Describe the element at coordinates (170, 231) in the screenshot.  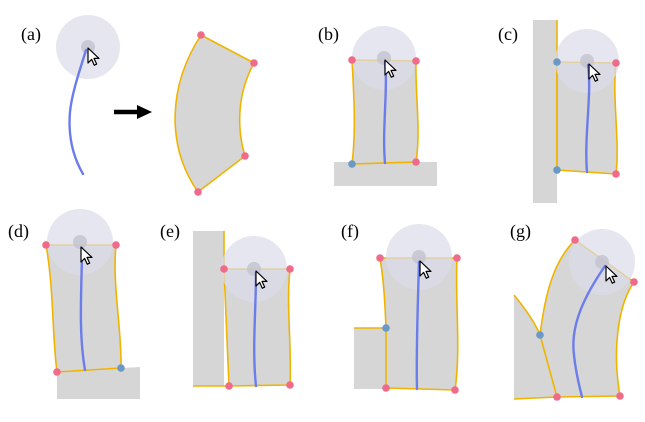
I see `panel-label-e: (e)` at that location.